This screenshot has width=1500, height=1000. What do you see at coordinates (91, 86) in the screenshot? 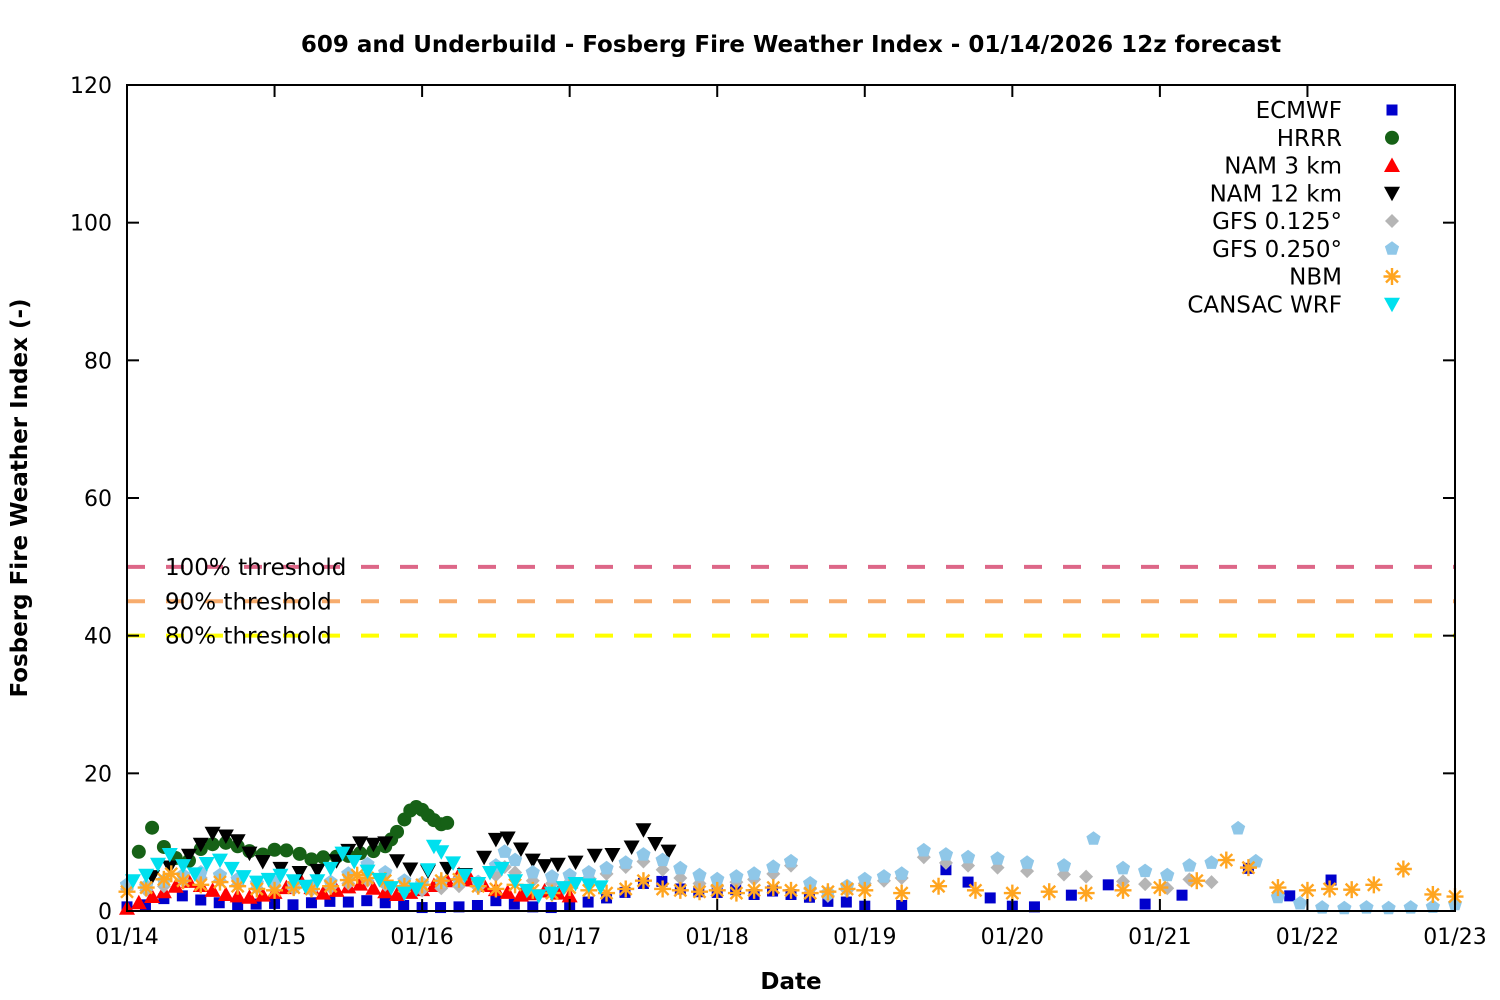
I see `y-tick-label: 120` at bounding box center [91, 86].